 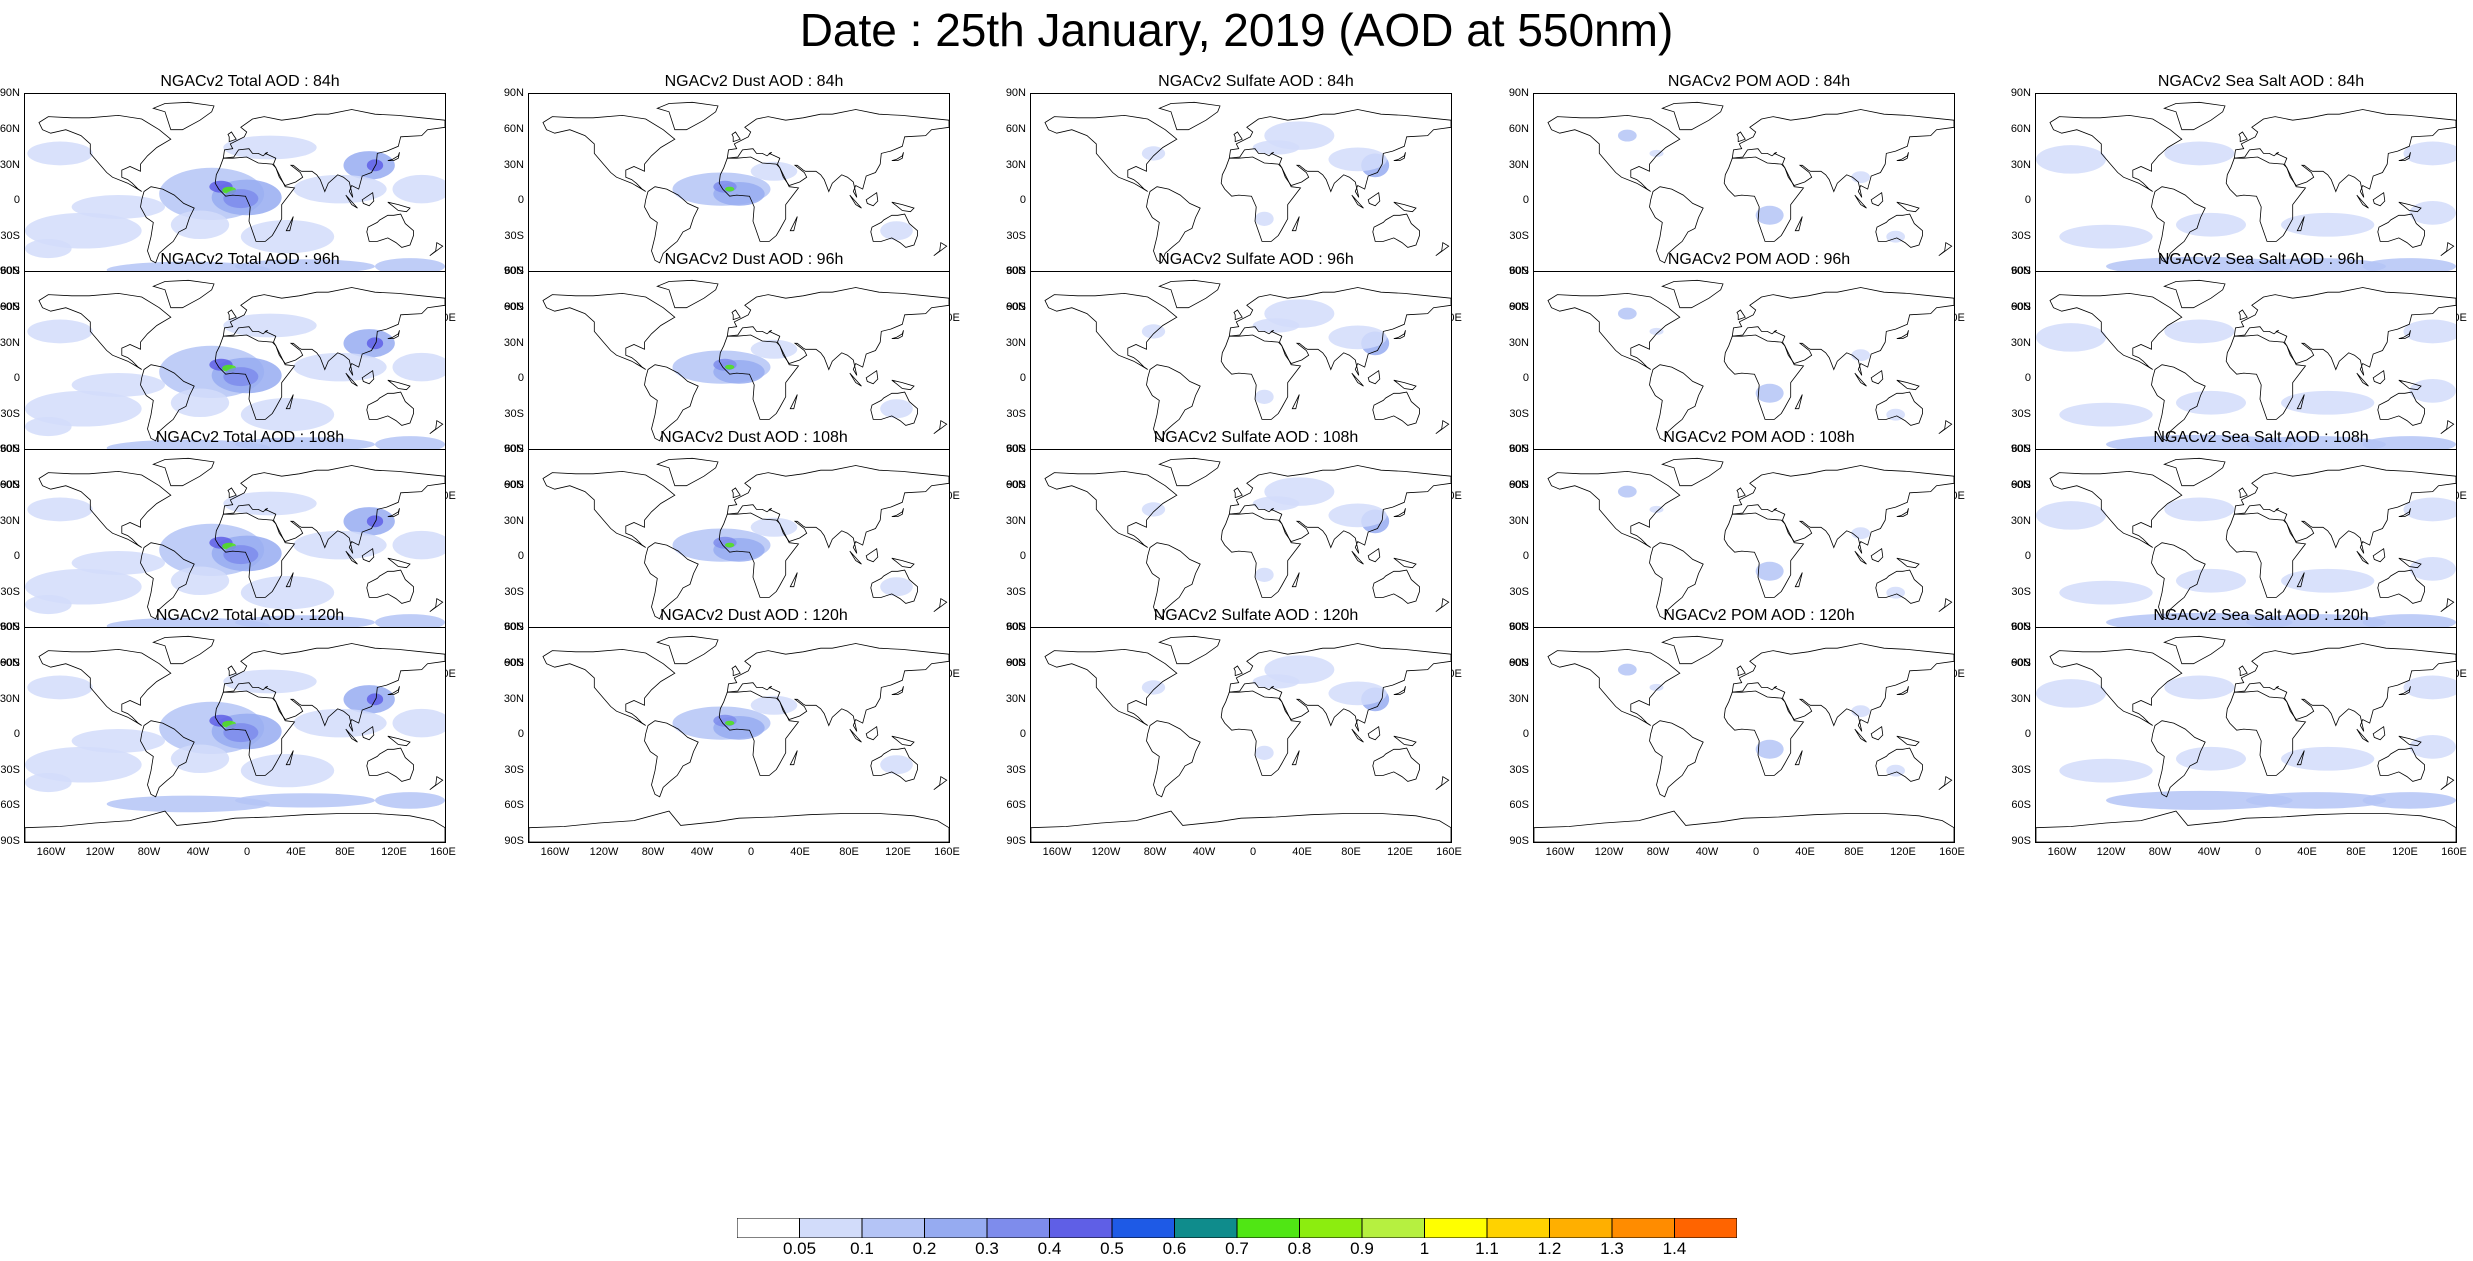 What do you see at coordinates (1299, 1248) in the screenshot?
I see `colorbar-tick-label: 0.8` at bounding box center [1299, 1248].